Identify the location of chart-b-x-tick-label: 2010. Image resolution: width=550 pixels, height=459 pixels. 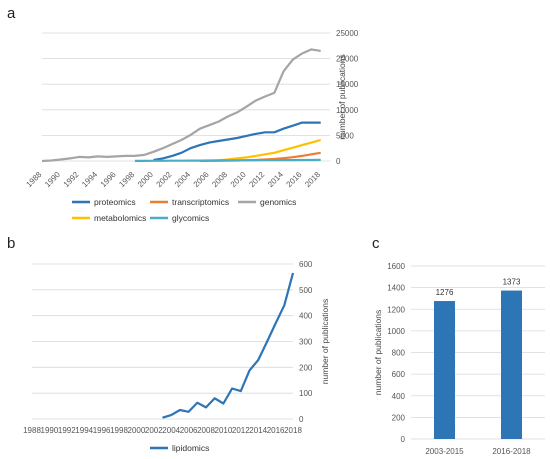
(224, 430).